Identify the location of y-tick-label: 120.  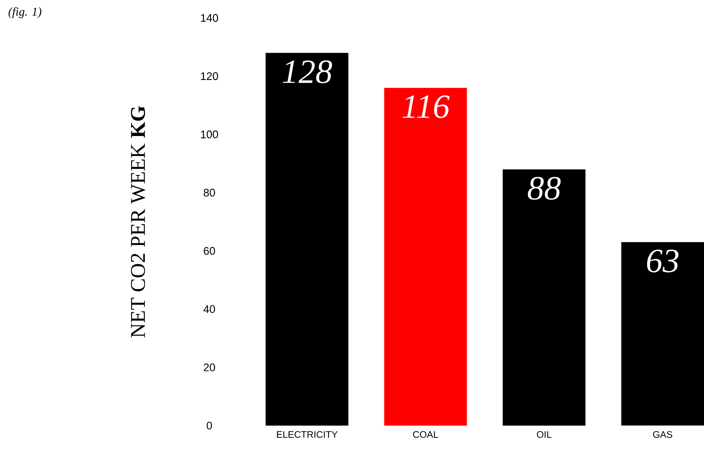
(209, 76).